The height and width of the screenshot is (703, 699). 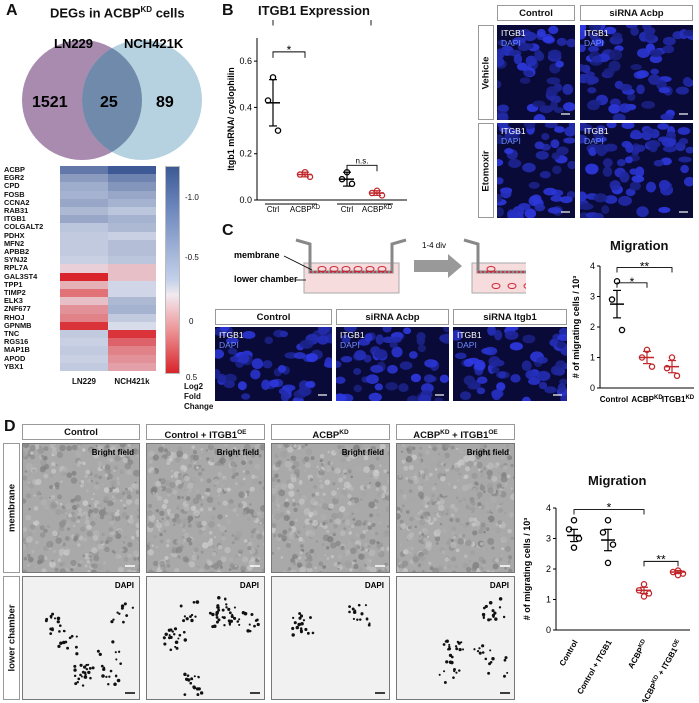 What do you see at coordinates (16, 268) in the screenshot?
I see `heatmap-gene-label: RPL7A` at bounding box center [16, 268].